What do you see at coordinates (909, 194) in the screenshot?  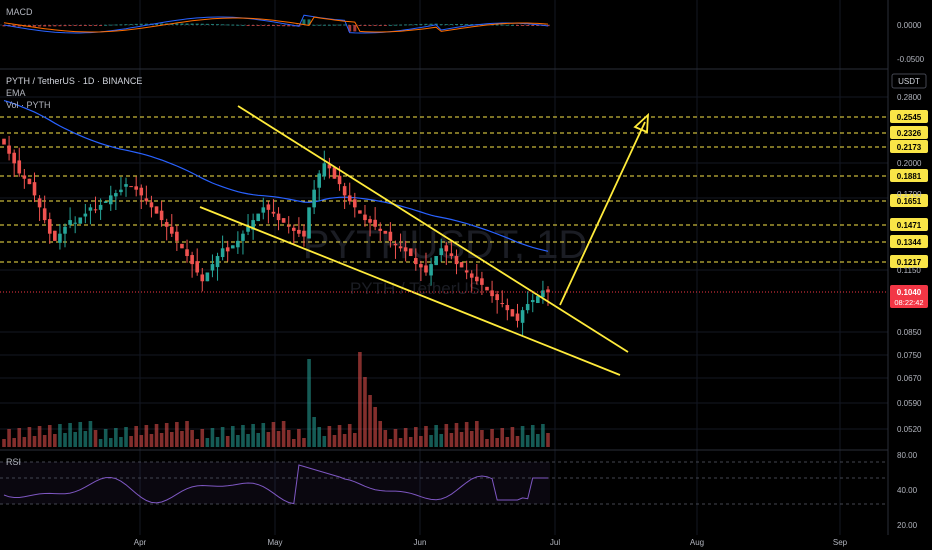 I see `price-tick-label: 0.1700` at bounding box center [909, 194].